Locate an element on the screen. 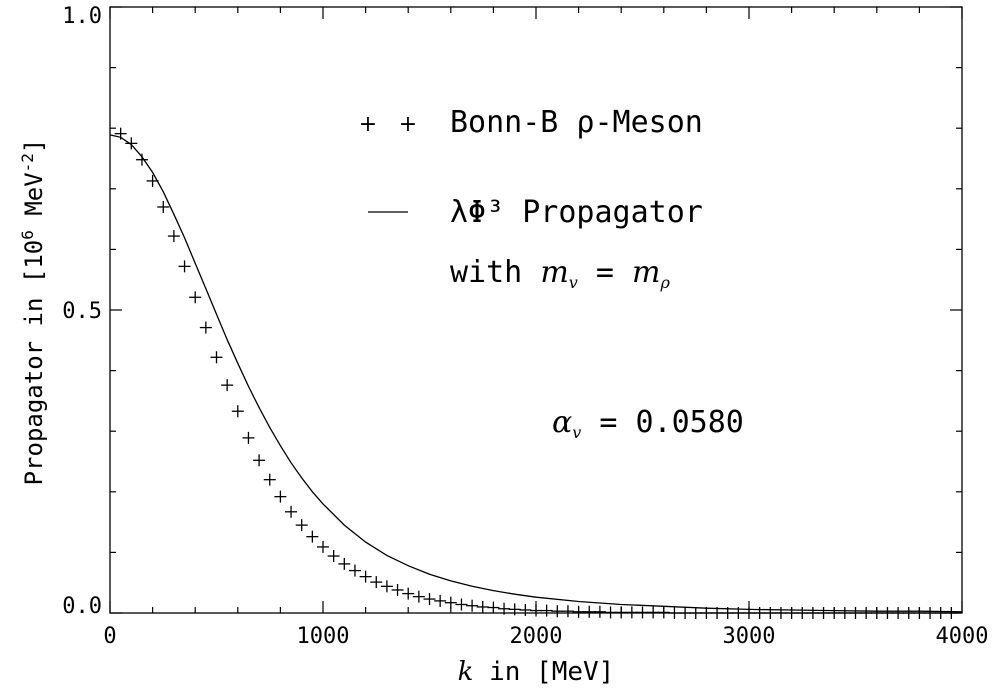 The image size is (1000, 692). legend-marker-label: Bonn-B ρ-Meson is located at coordinates (576, 122).